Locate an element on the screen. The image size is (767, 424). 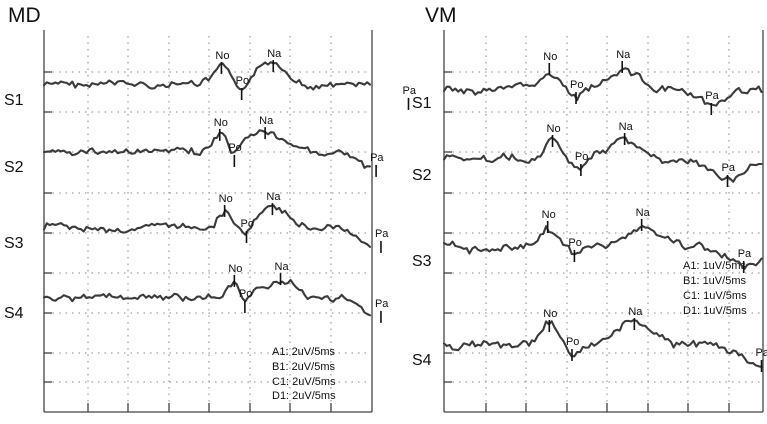
scale-label: A1: 1uV/5ms is located at coordinates (714, 266).